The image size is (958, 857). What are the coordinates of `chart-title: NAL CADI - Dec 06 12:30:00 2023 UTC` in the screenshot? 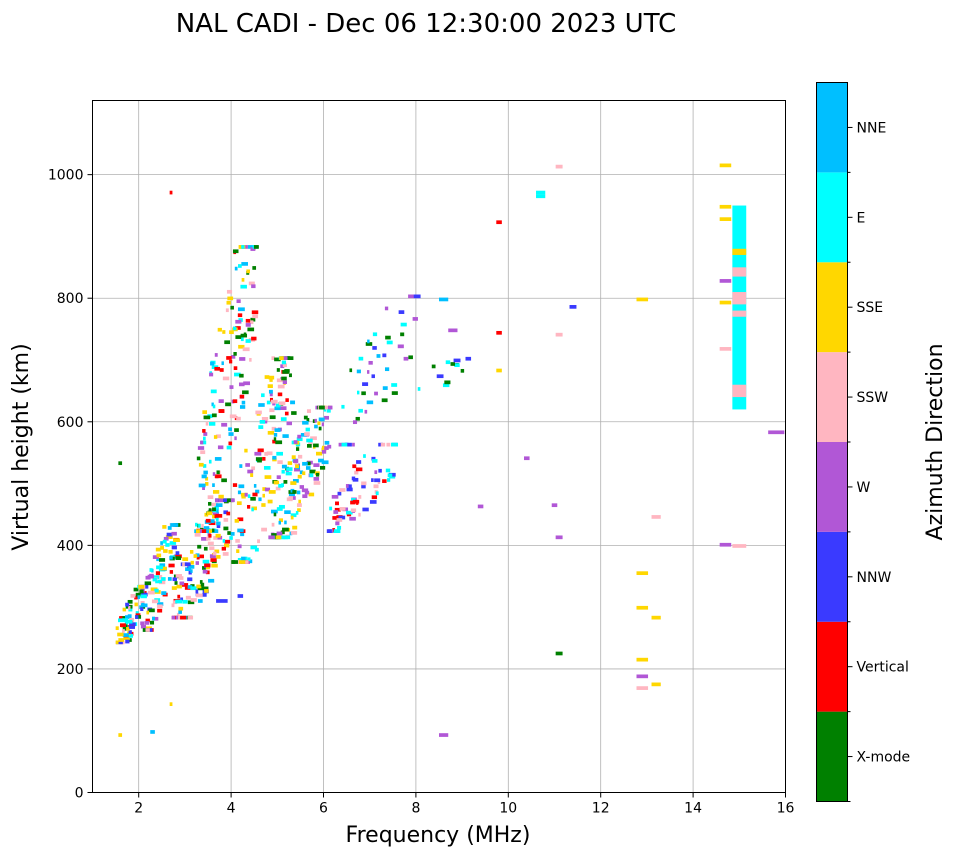 It's located at (426, 24).